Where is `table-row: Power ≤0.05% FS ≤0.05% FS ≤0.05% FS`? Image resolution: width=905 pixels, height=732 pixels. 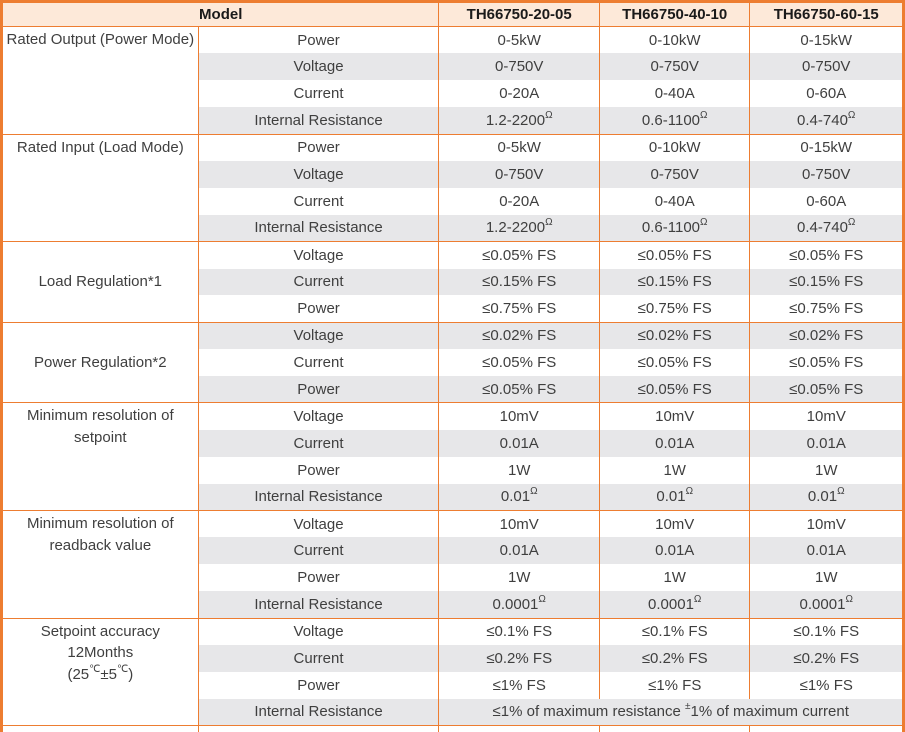
table-row: Power ≤0.05% FS ≤0.05% FS ≤0.05% FS is located at coordinates (453, 389).